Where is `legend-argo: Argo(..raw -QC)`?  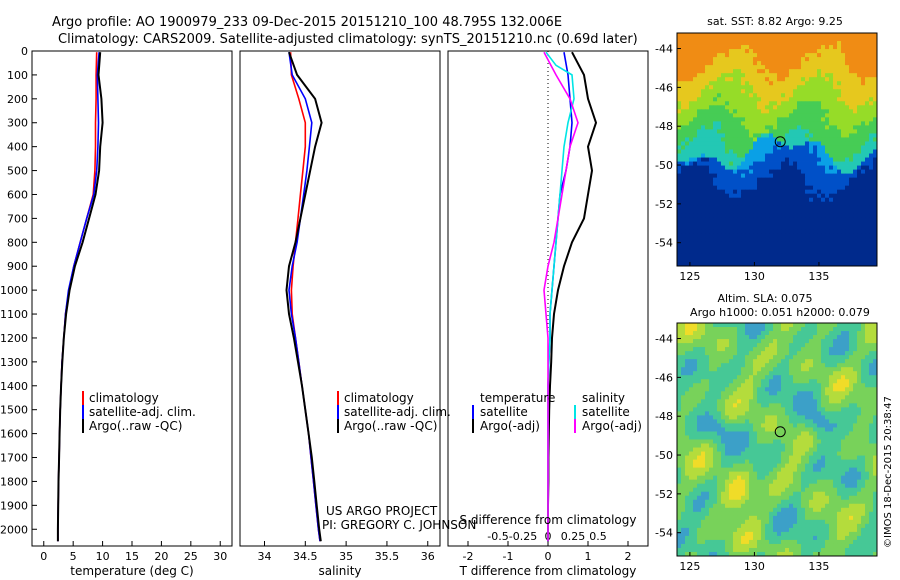 legend-argo: Argo(..raw -QC) is located at coordinates (135, 426).